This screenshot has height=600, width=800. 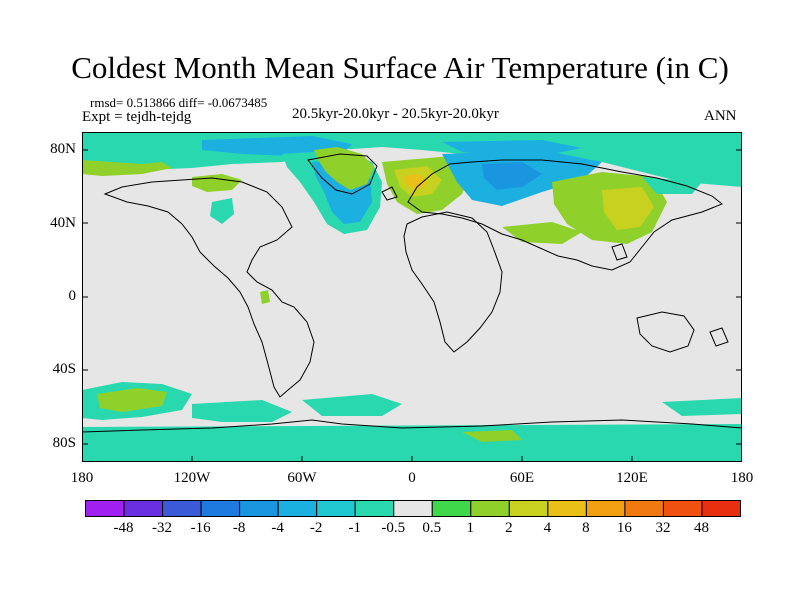 What do you see at coordinates (162, 528) in the screenshot?
I see `colorbar-label: -32` at bounding box center [162, 528].